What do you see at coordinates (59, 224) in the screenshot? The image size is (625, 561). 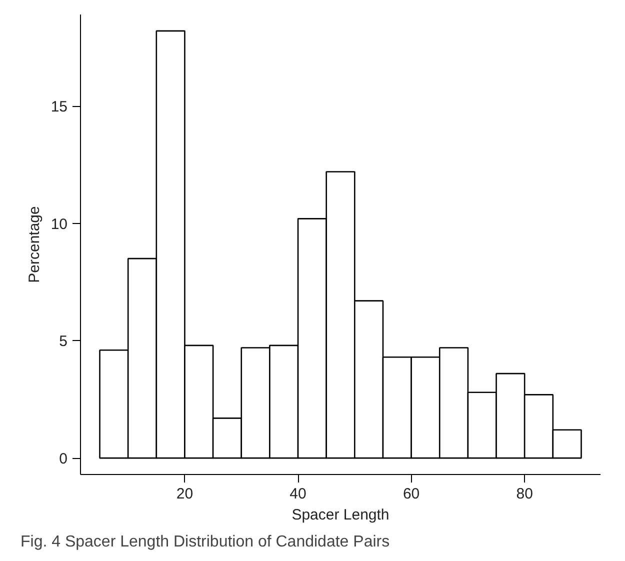 I see `y-tick-label: 10` at bounding box center [59, 224].